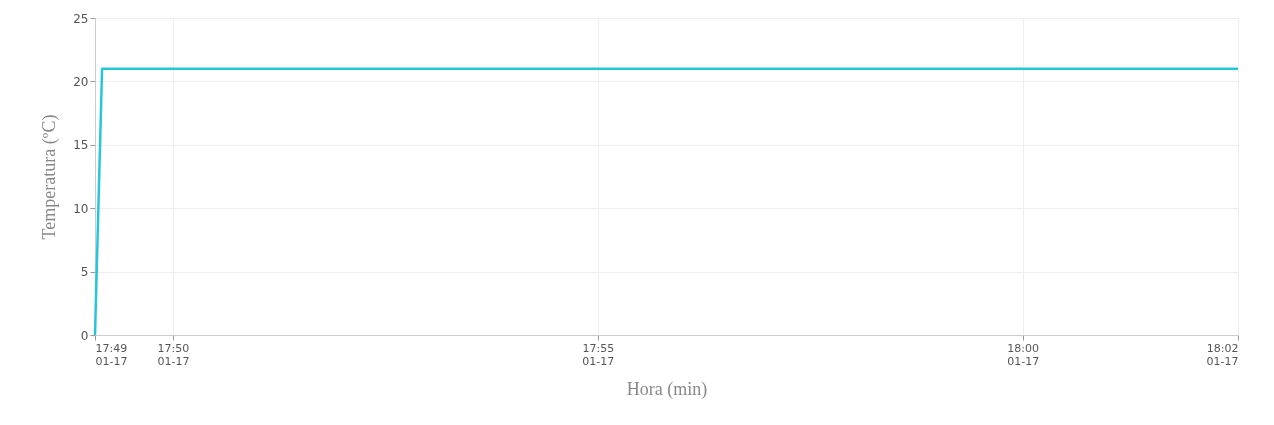  Describe the element at coordinates (81, 208) in the screenshot. I see `y-tick-label: 10` at that location.